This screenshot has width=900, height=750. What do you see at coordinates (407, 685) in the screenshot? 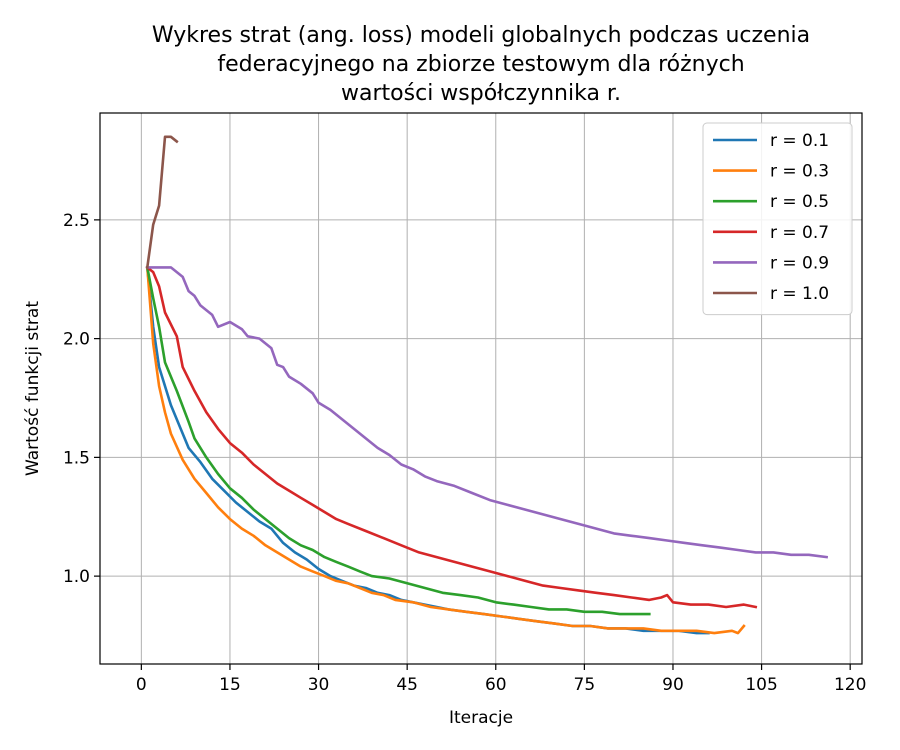
I see `x-tick-label: 45` at bounding box center [407, 685].